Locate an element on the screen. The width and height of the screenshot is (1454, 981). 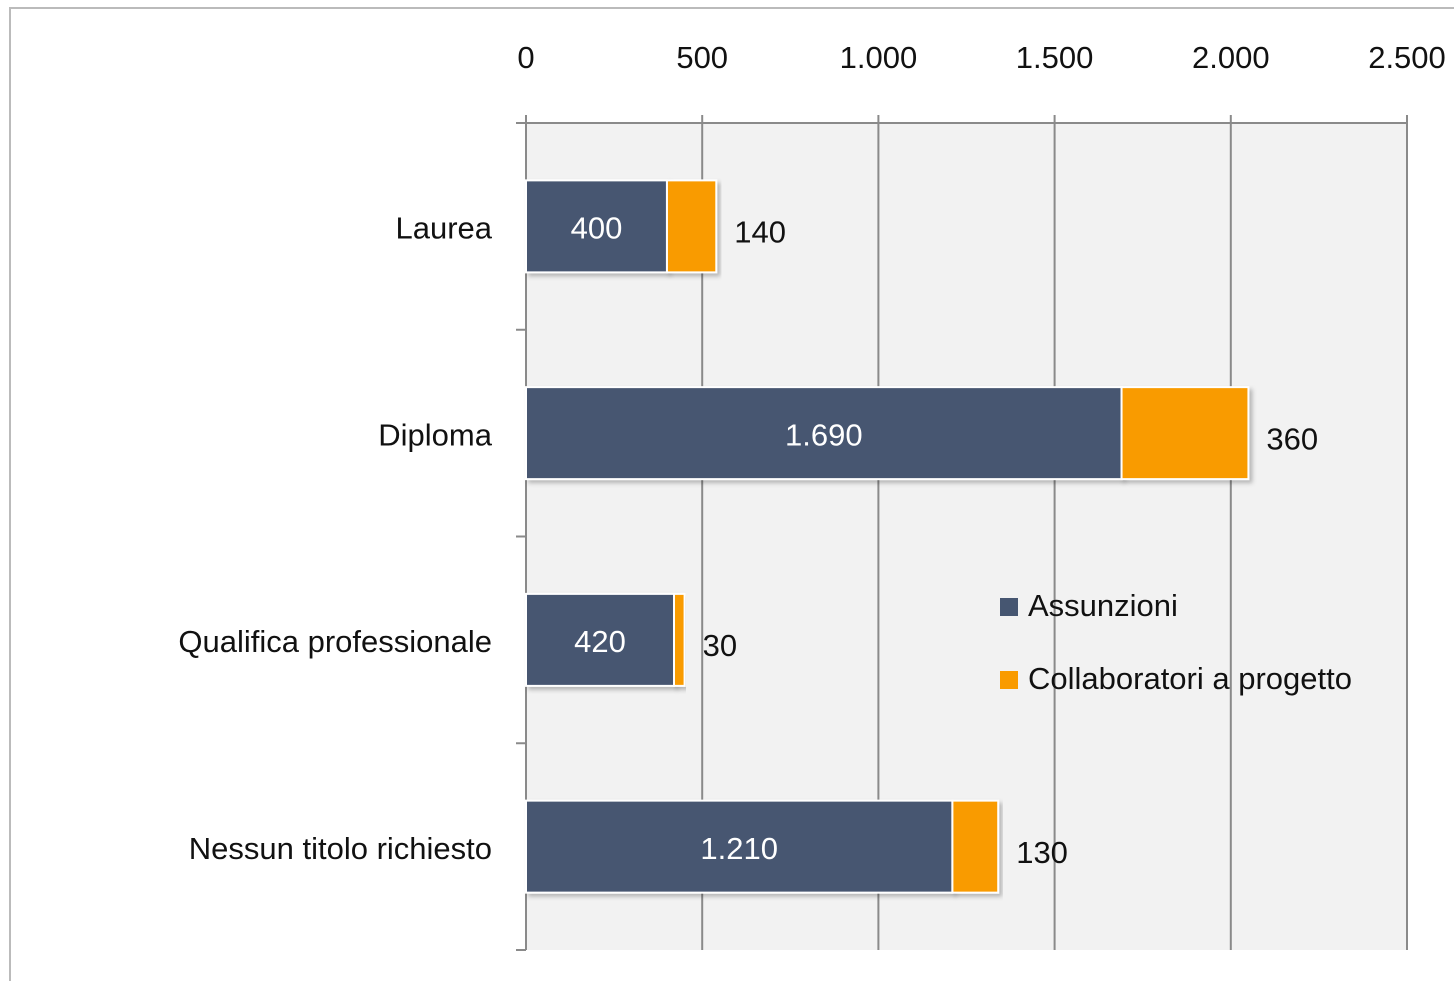
data-label: 400 is located at coordinates (597, 228).